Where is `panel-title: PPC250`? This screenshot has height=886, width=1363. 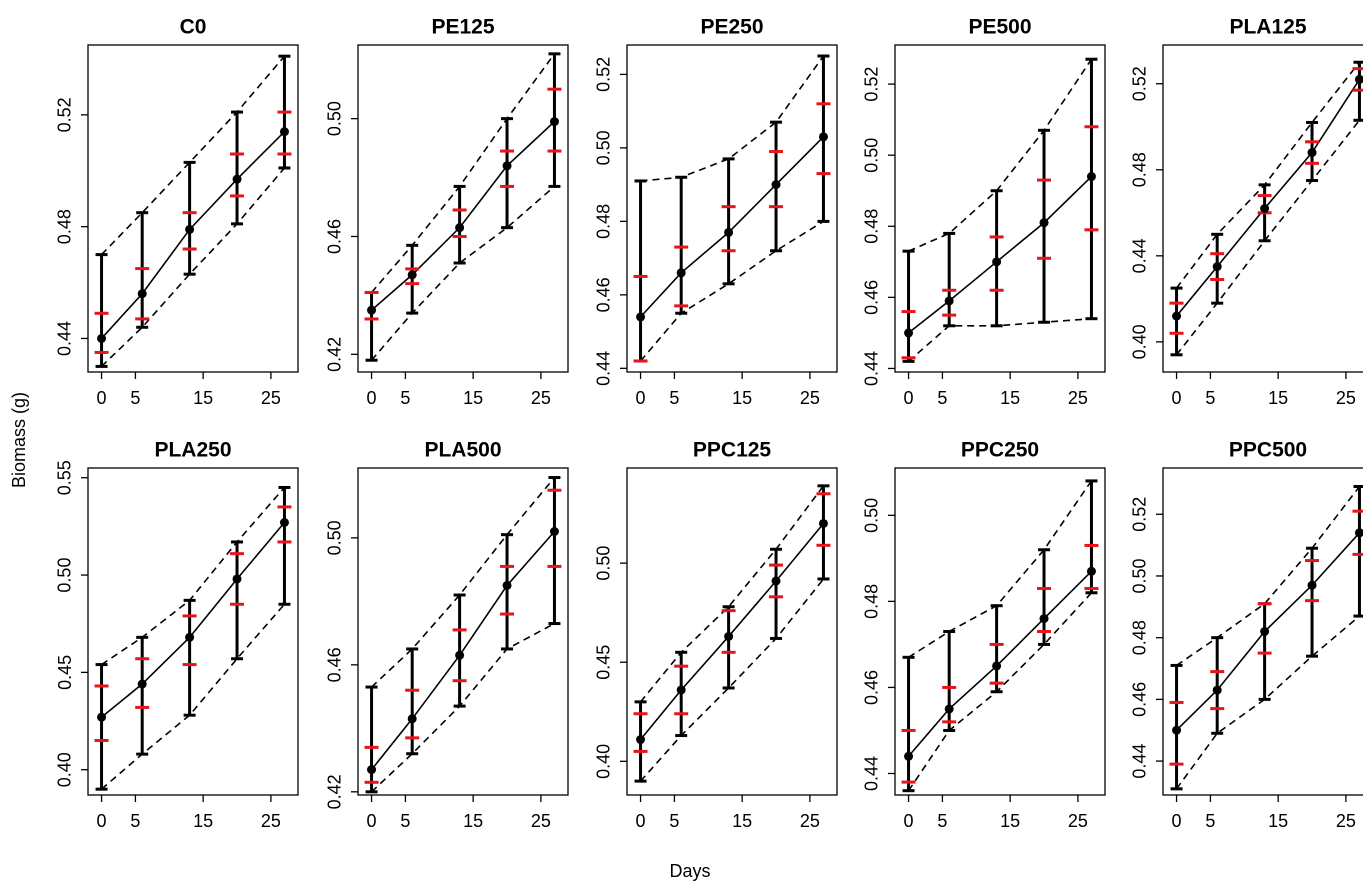 panel-title: PPC250 is located at coordinates (1000, 450).